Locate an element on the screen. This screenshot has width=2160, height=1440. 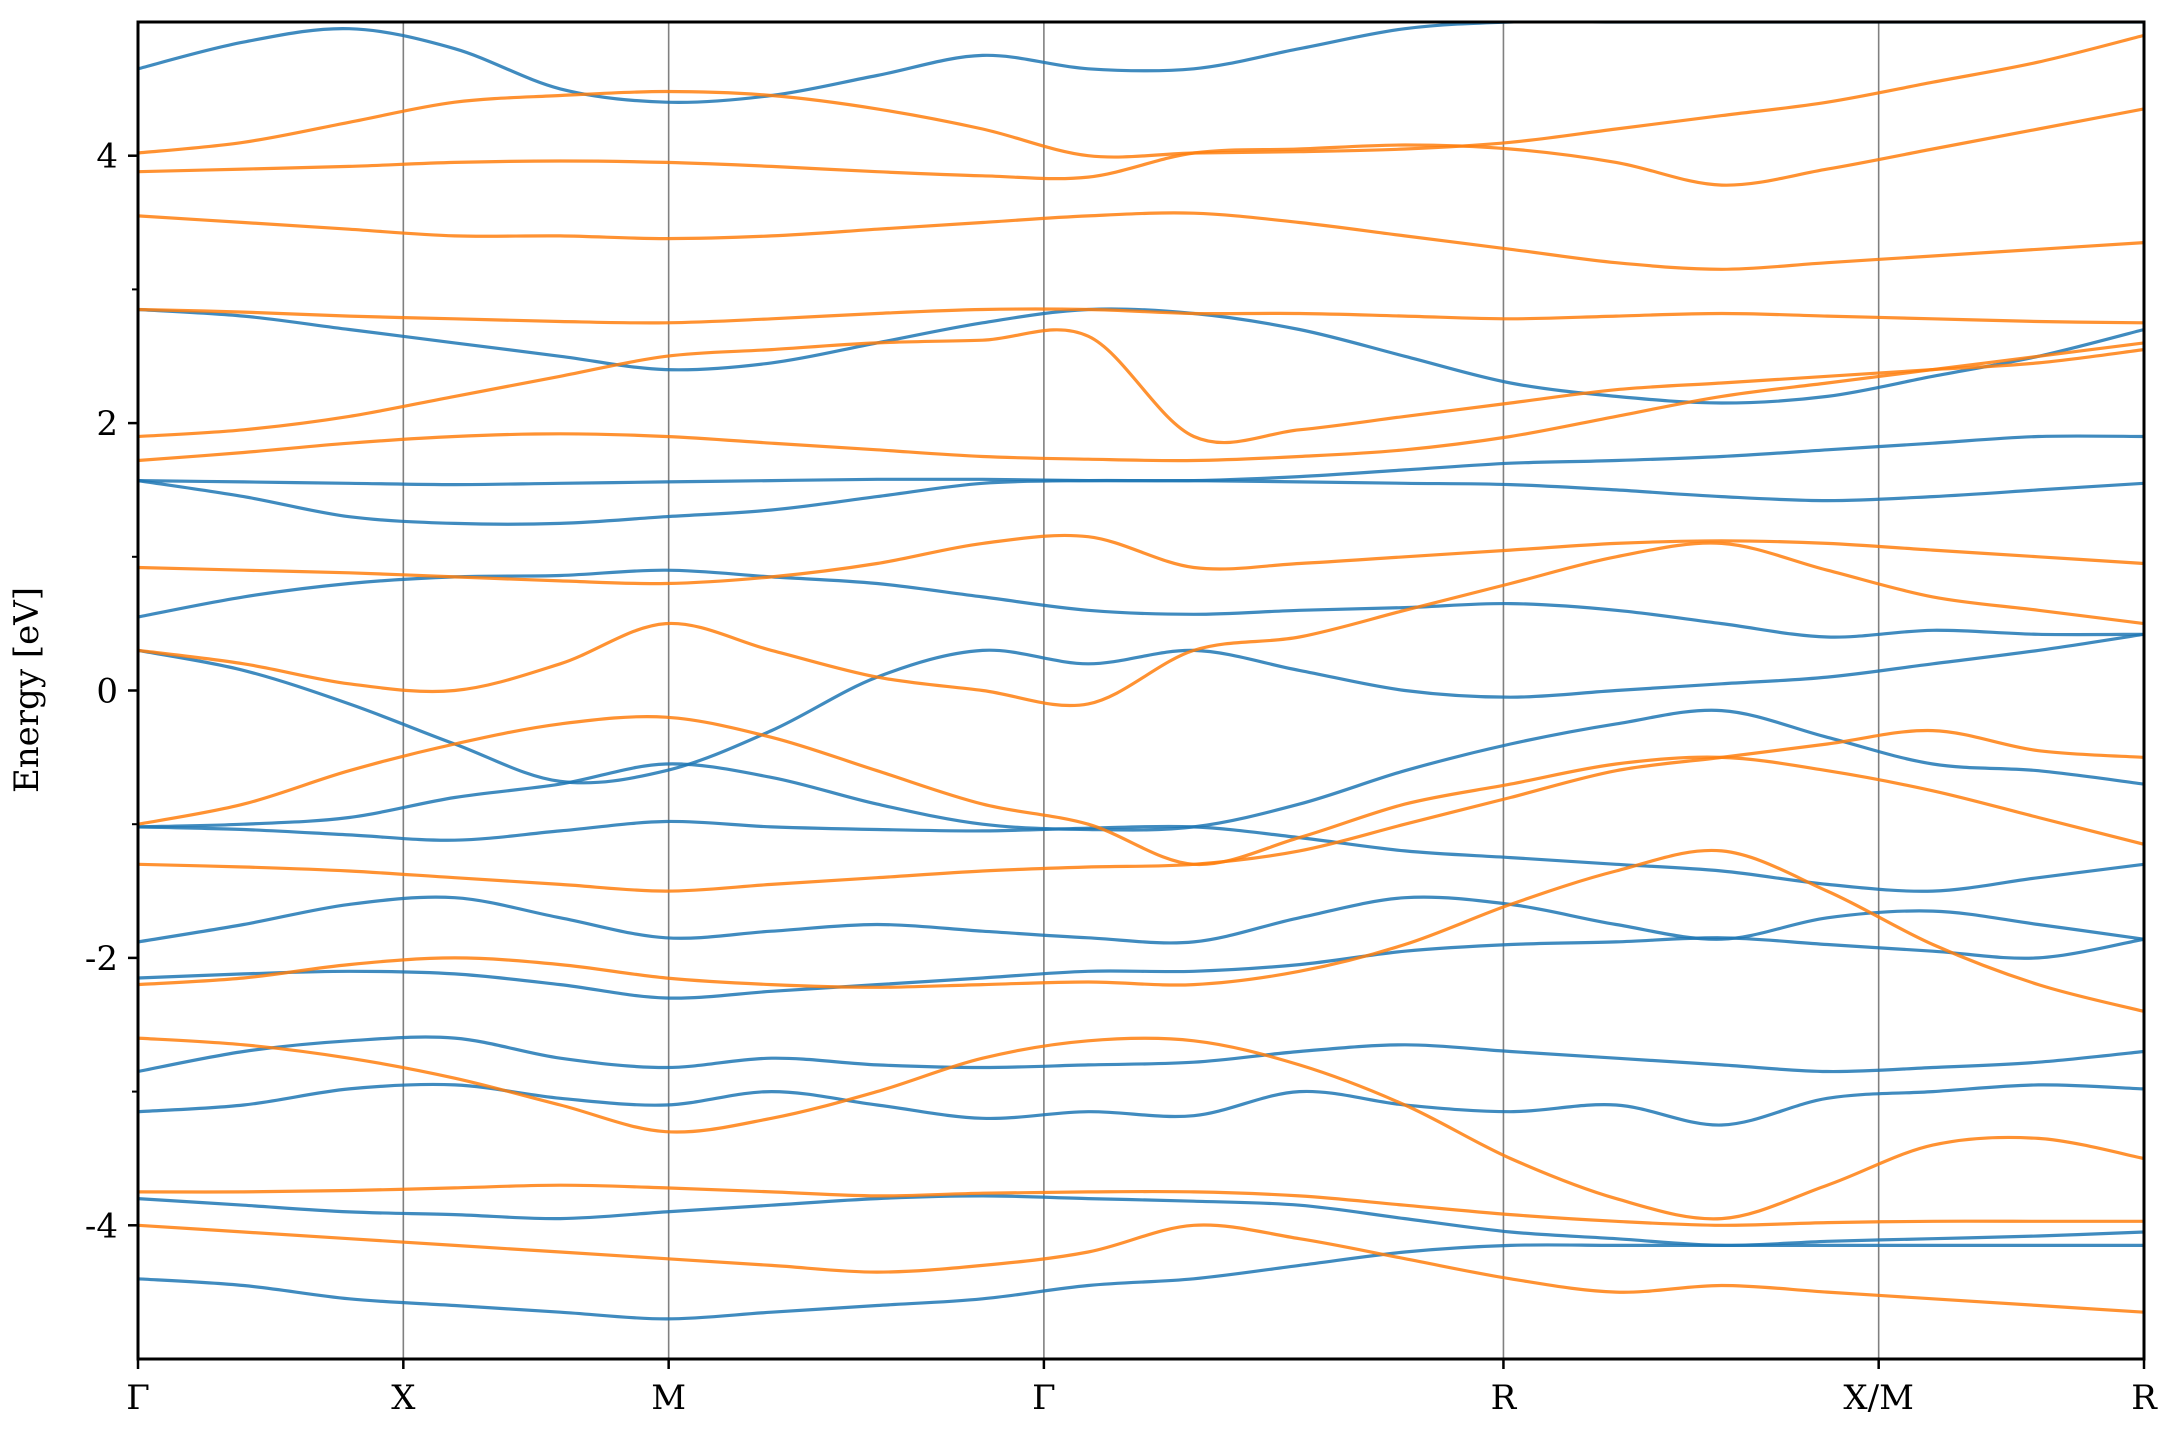
x-tick-label: X/M is located at coordinates (1878, 1398).